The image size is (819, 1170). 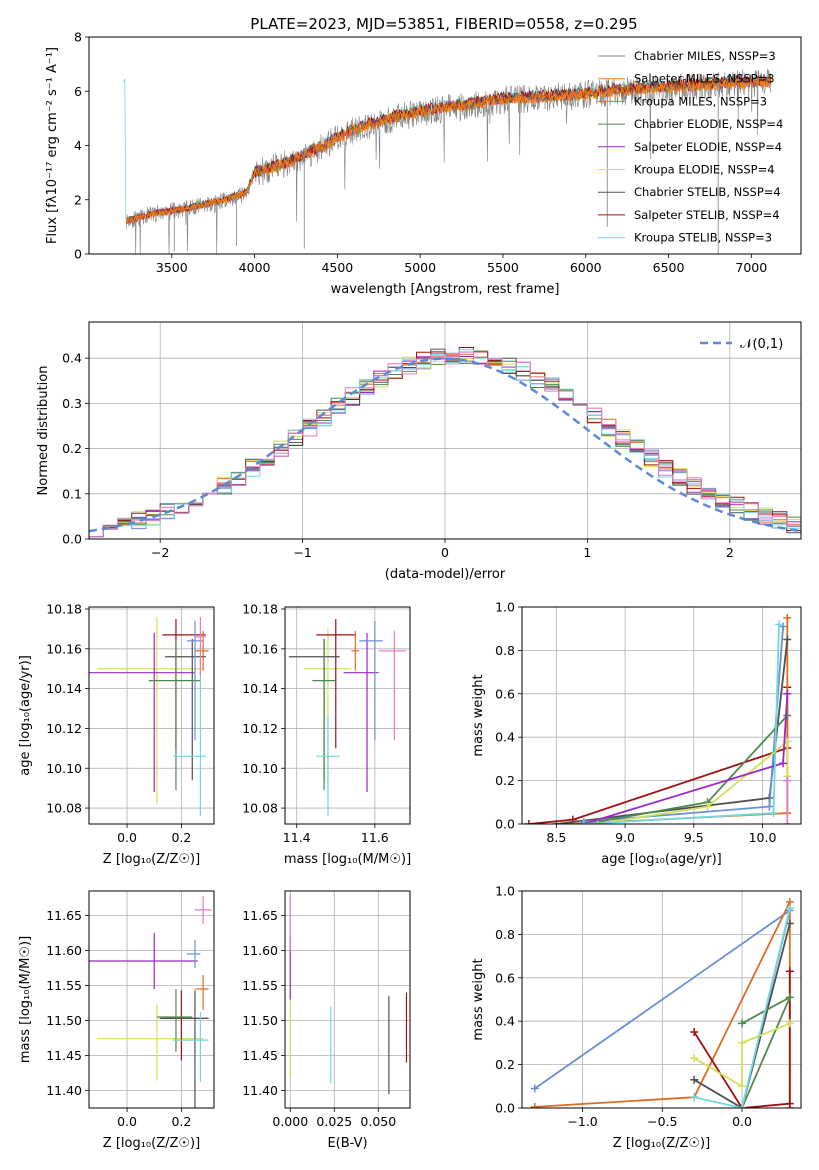 What do you see at coordinates (72, 493) in the screenshot?
I see `y-tick-label: 0.1` at bounding box center [72, 493].